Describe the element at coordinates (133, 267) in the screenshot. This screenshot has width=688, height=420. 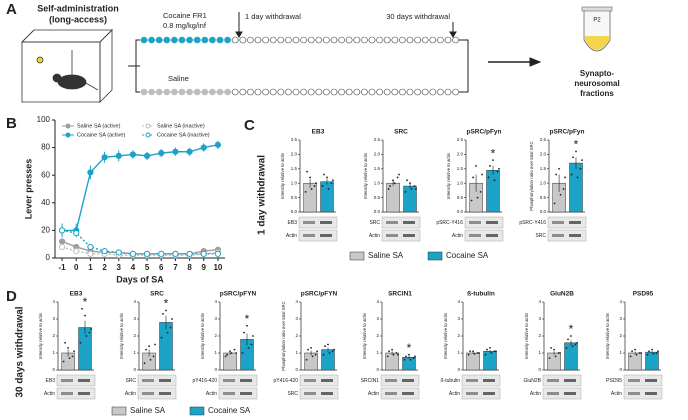
I see `x-tick-label: 4` at that location.